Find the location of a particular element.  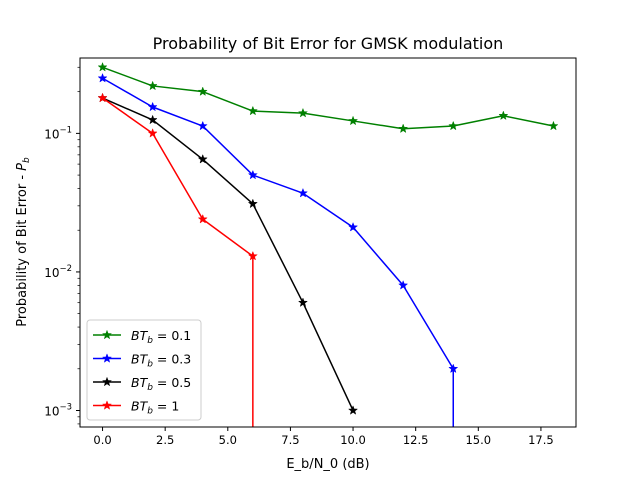

x-tick-label: 12.5 is located at coordinates (416, 440).